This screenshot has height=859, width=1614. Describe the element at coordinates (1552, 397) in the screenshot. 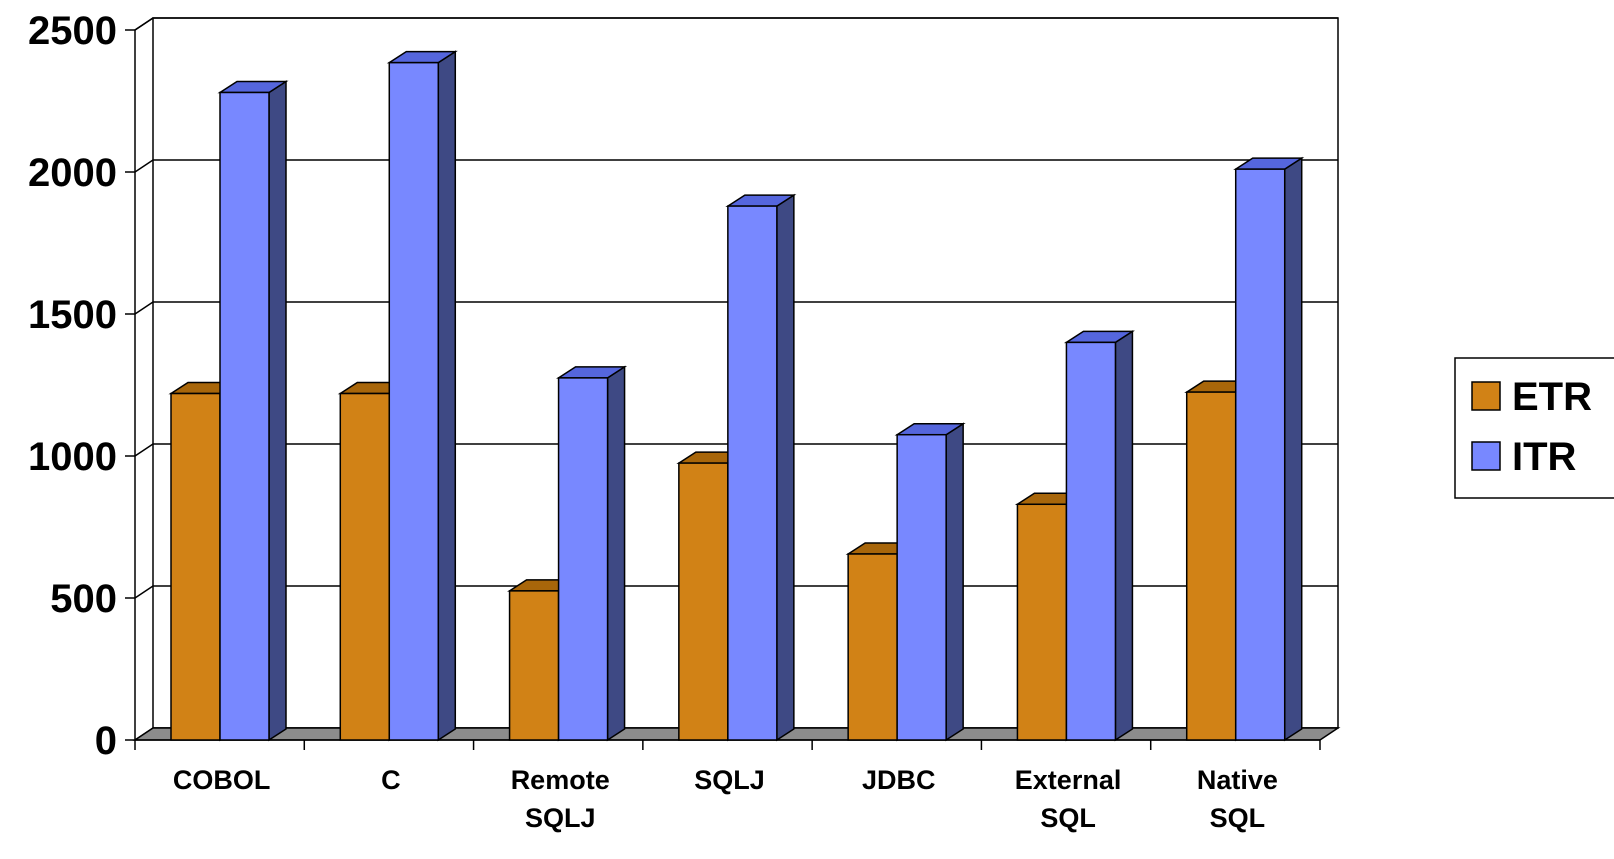

I see `legend-label-etr: ETR` at that location.